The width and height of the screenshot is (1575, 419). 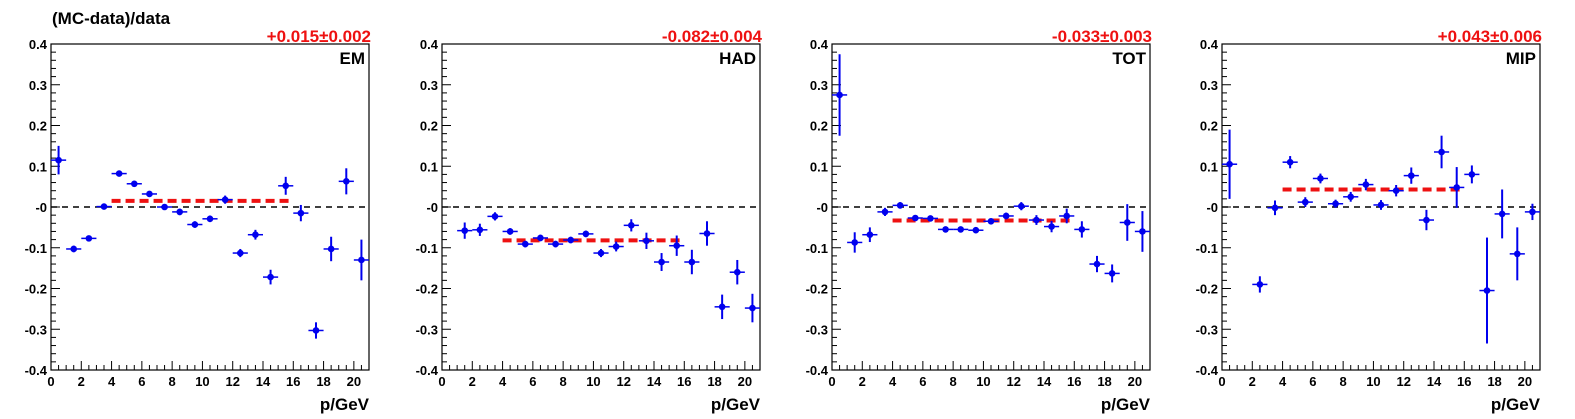 I want to click on x-tick-label: 14, so click(x=263, y=381).